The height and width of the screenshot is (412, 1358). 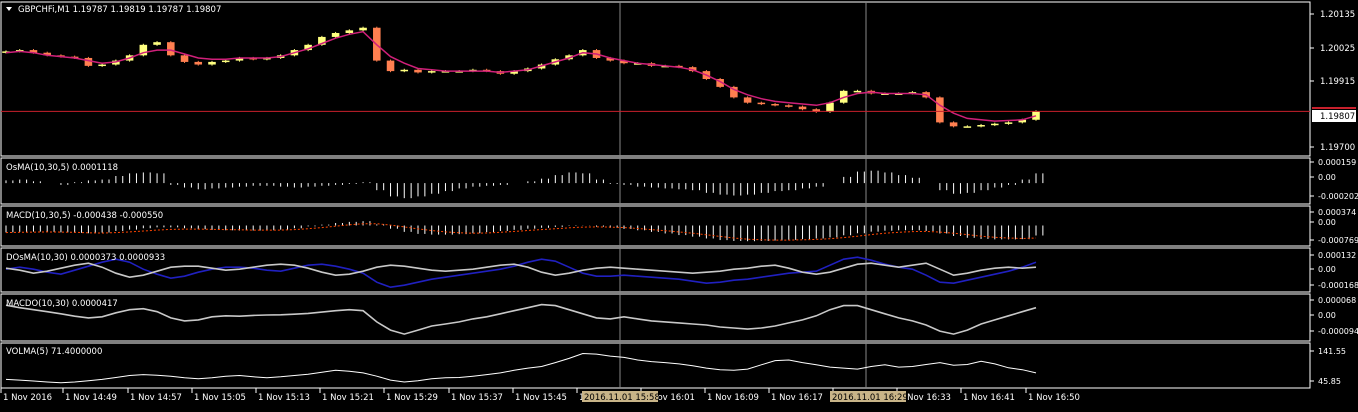 I want to click on time-tick-label: 1 Nov 15:29, so click(x=412, y=398).